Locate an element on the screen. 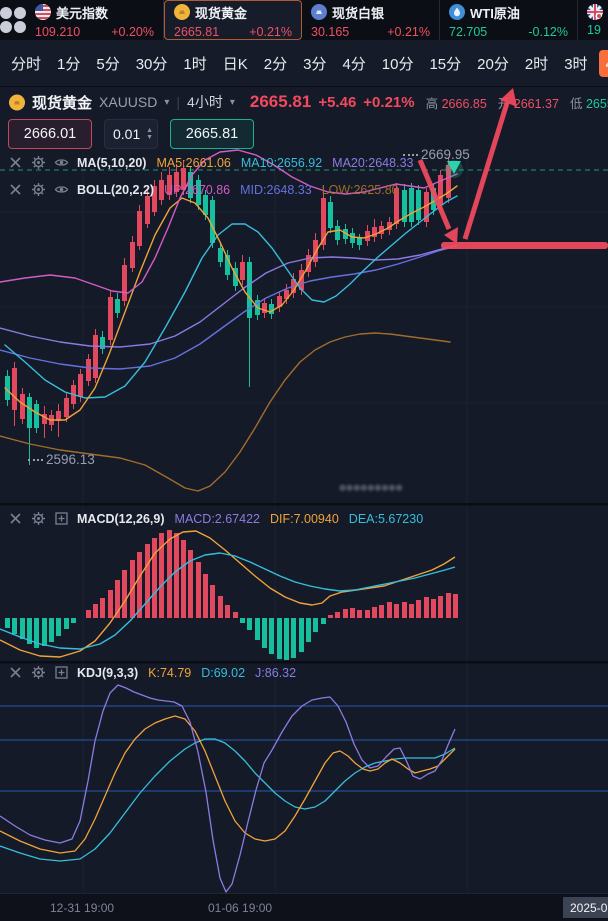 This screenshot has width=608, height=921. timeframe-tab-1时: 1时 is located at coordinates (195, 64).